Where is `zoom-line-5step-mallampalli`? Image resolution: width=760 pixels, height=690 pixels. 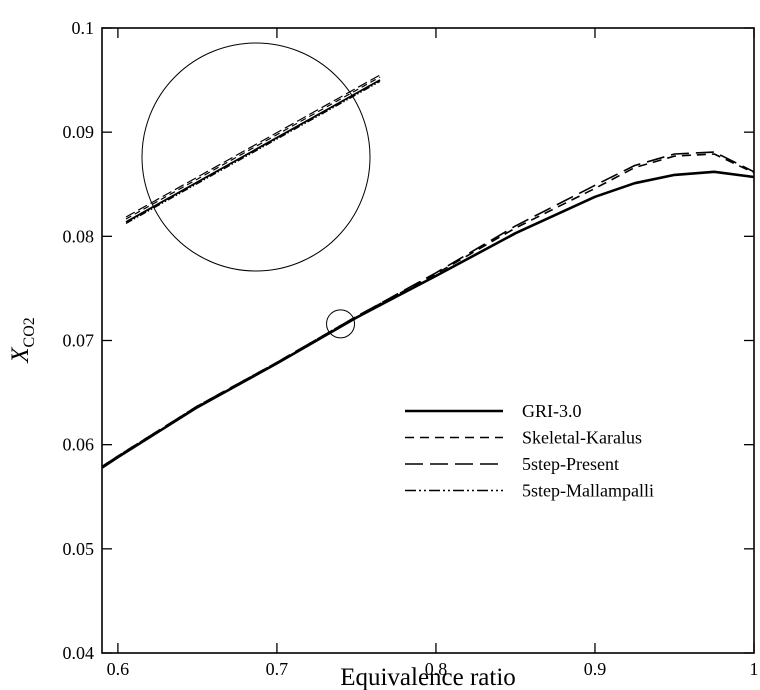 zoom-line-5step-mallampalli is located at coordinates (253, 152).